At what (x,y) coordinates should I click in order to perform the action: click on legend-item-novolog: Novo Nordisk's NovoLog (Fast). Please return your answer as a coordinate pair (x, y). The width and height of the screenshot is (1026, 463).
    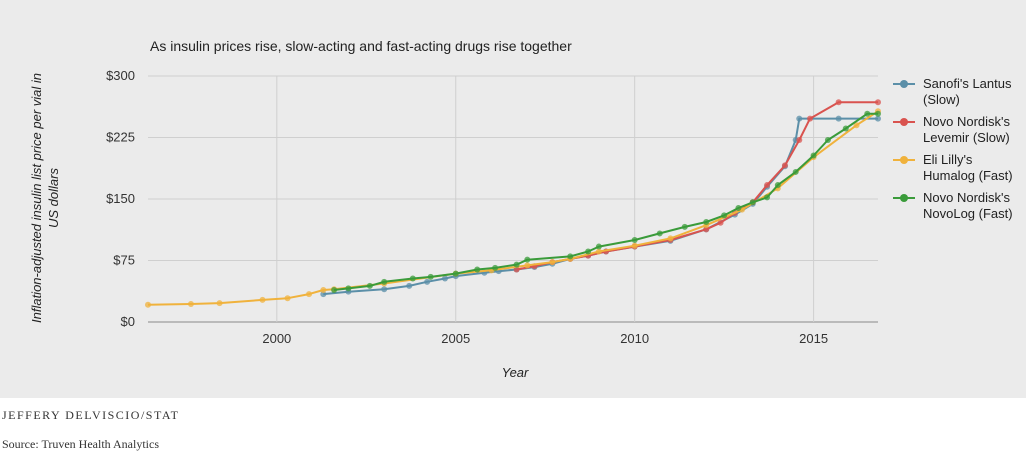
    Looking at the image, I should click on (958, 206).